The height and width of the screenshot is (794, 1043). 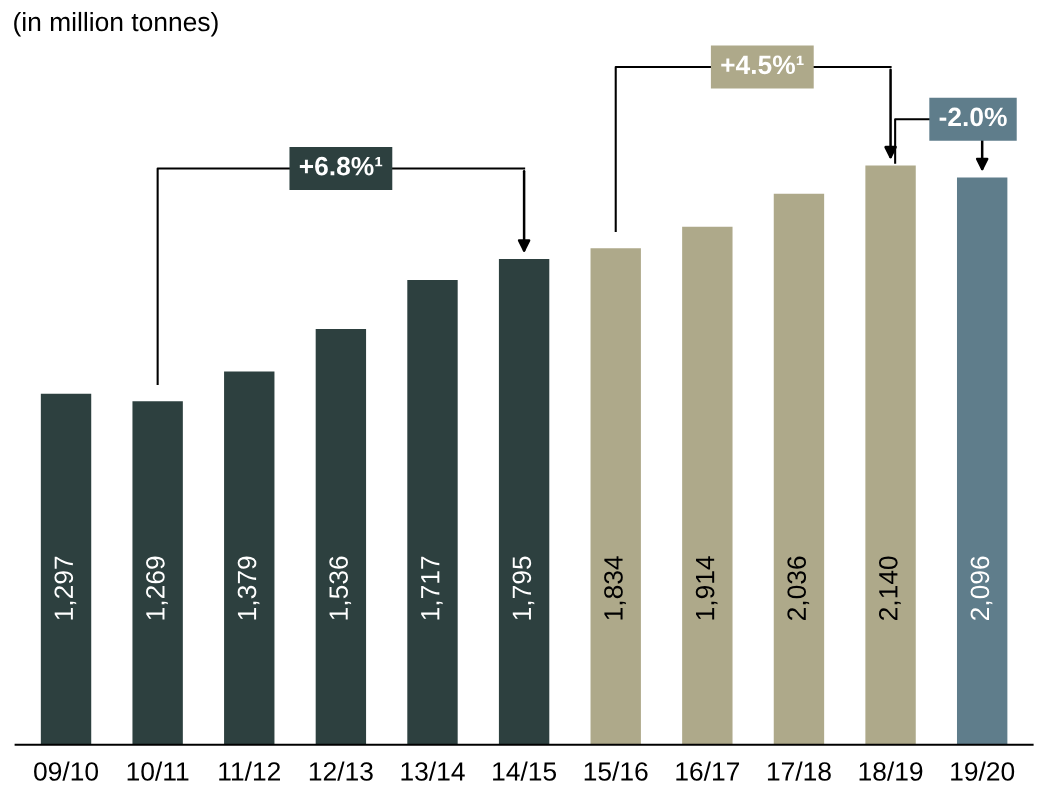 What do you see at coordinates (708, 771) in the screenshot?
I see `x-tick-label: 16/17` at bounding box center [708, 771].